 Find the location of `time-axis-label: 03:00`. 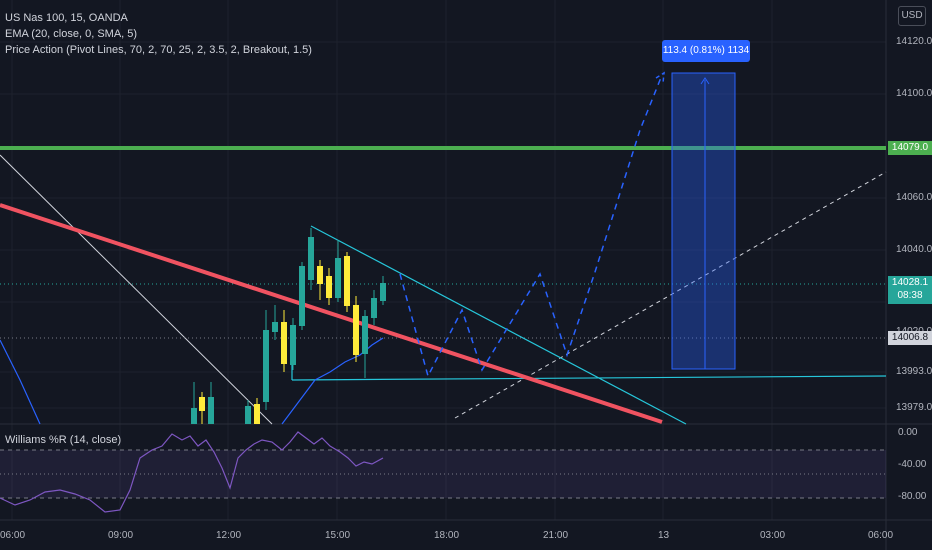

time-axis-label: 03:00 is located at coordinates (773, 535).